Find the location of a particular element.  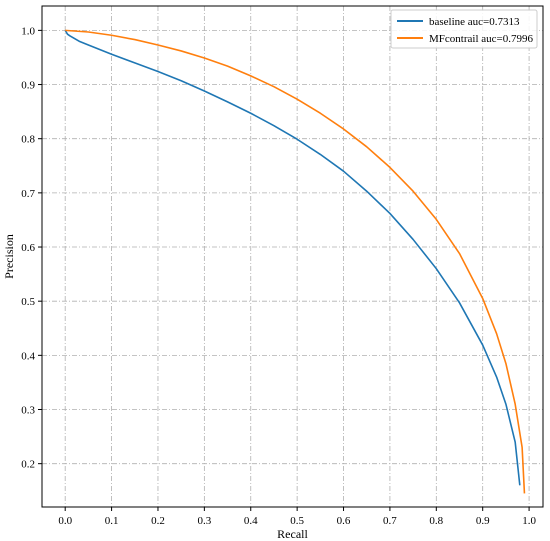

x-tick-label: 0.7 is located at coordinates (390, 521).